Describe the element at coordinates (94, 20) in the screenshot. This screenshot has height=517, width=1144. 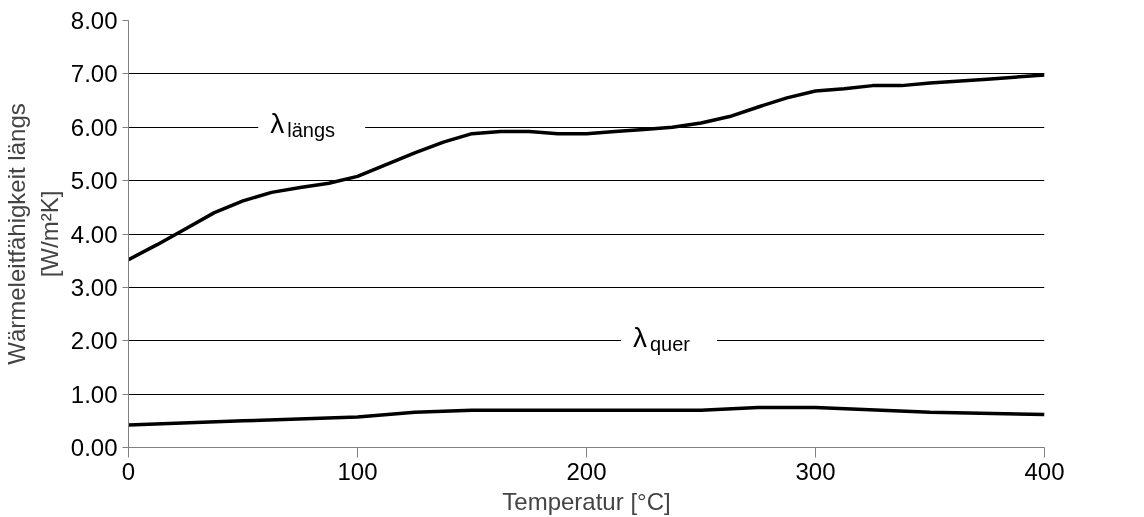
I see `y-tick-label: 8.00` at that location.